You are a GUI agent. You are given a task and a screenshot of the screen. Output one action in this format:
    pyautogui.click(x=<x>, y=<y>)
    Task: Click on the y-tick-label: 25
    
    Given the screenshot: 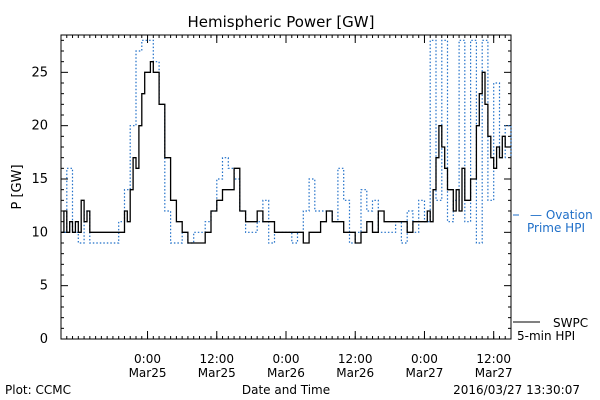 What is the action you would take?
    pyautogui.click(x=39, y=72)
    